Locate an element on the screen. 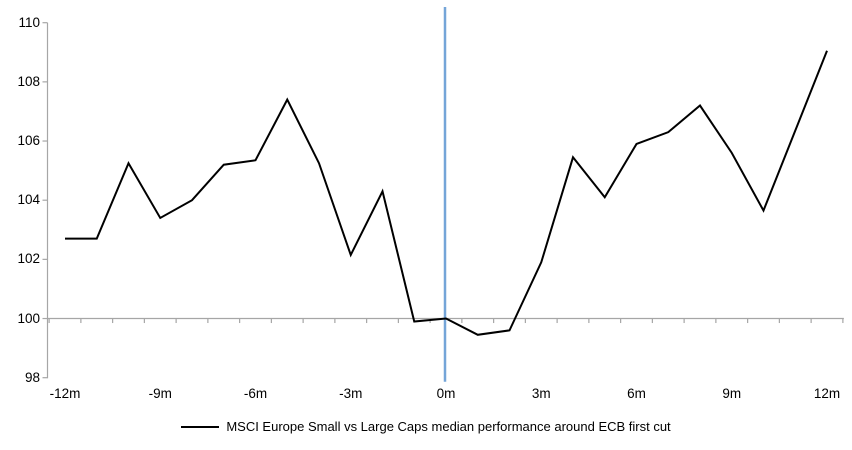  y-axis-label: 104 is located at coordinates (28, 200).